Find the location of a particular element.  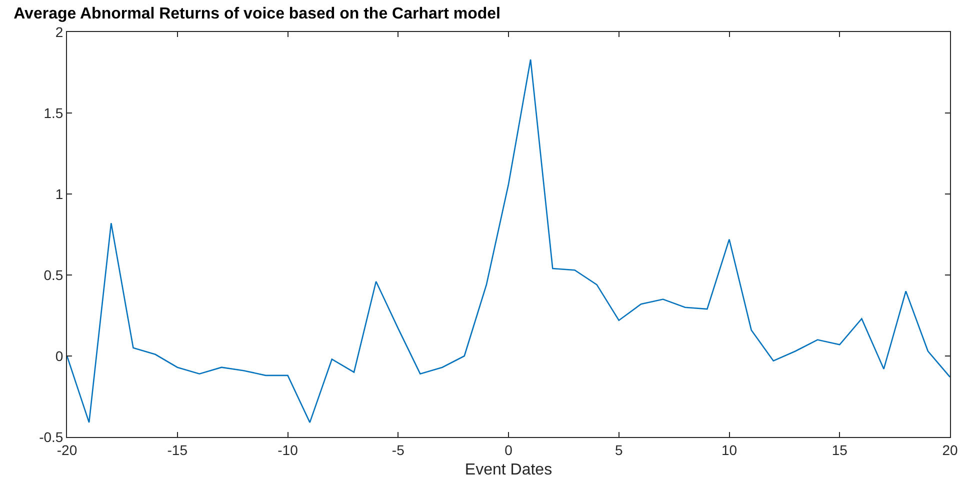

x-tick-label: 0 is located at coordinates (508, 450).